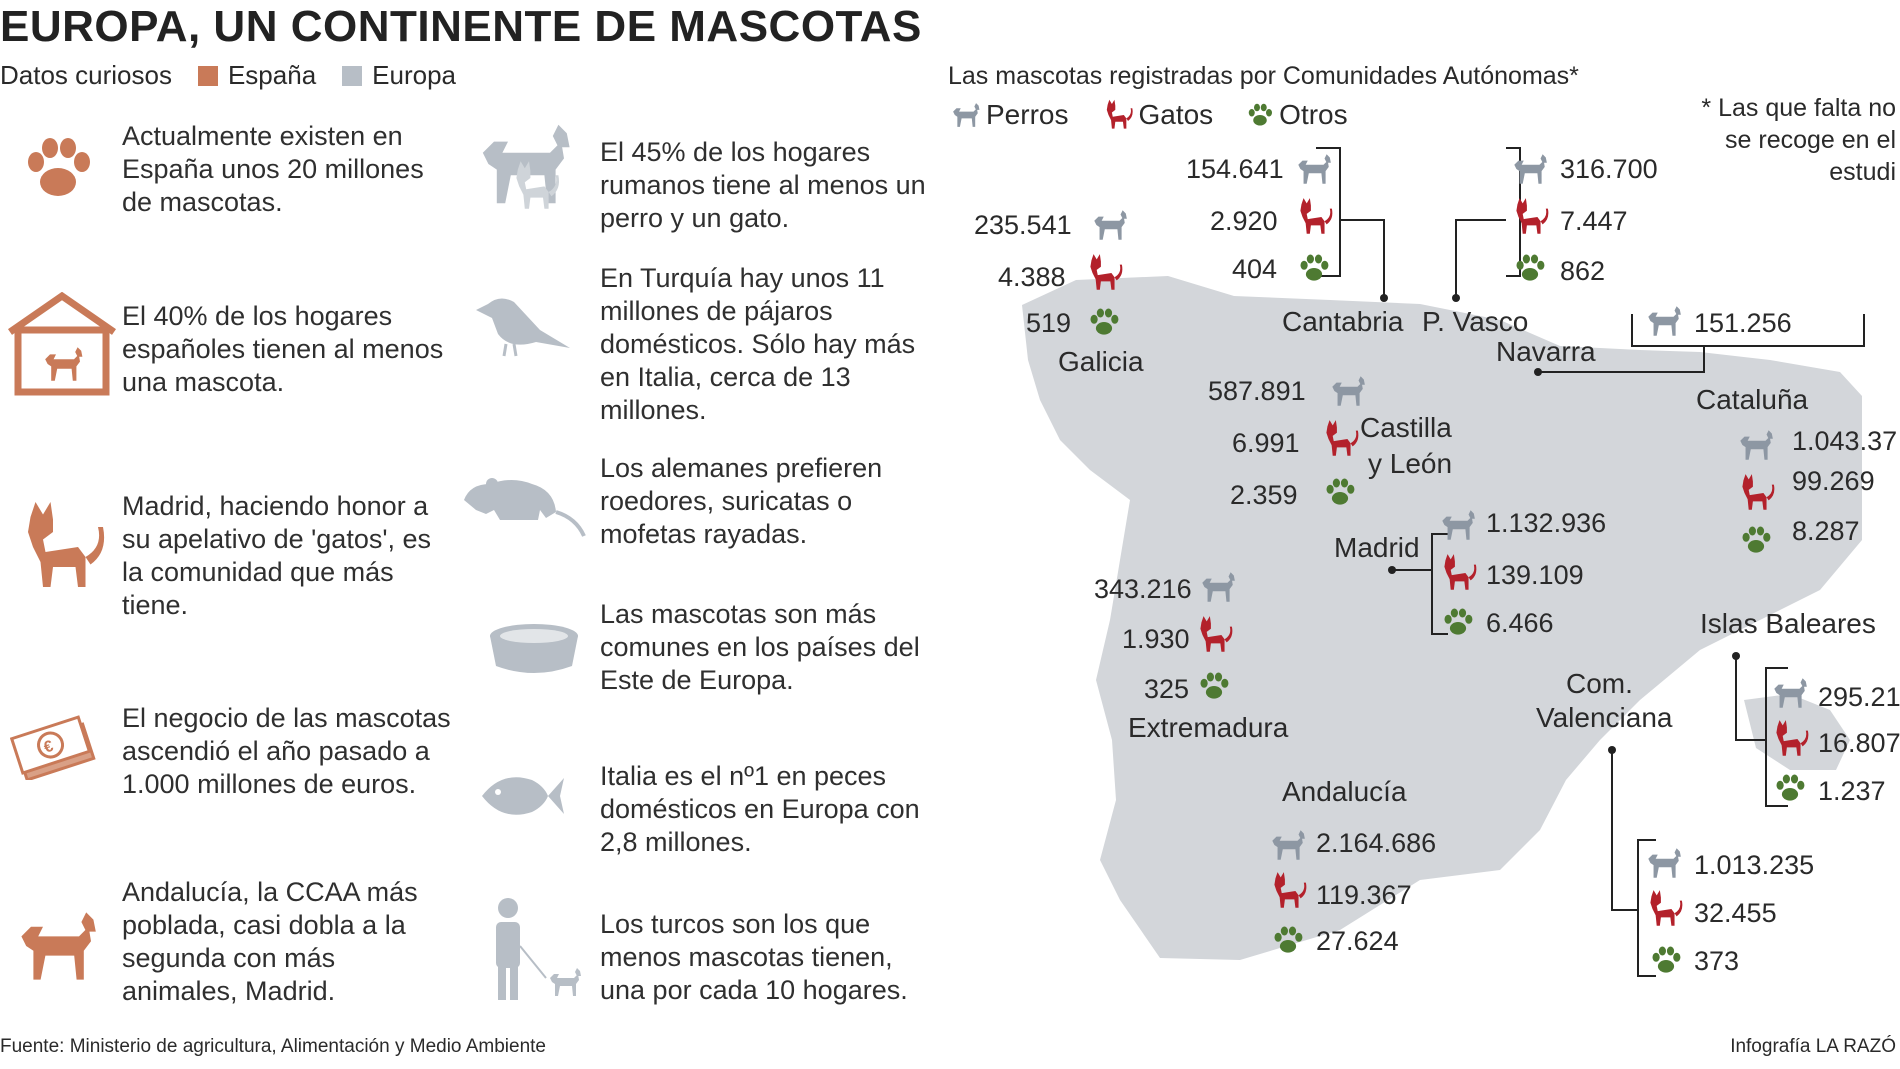  Describe the element at coordinates (1357, 941) in the screenshot. I see `andalucia-others: 27.624` at that location.